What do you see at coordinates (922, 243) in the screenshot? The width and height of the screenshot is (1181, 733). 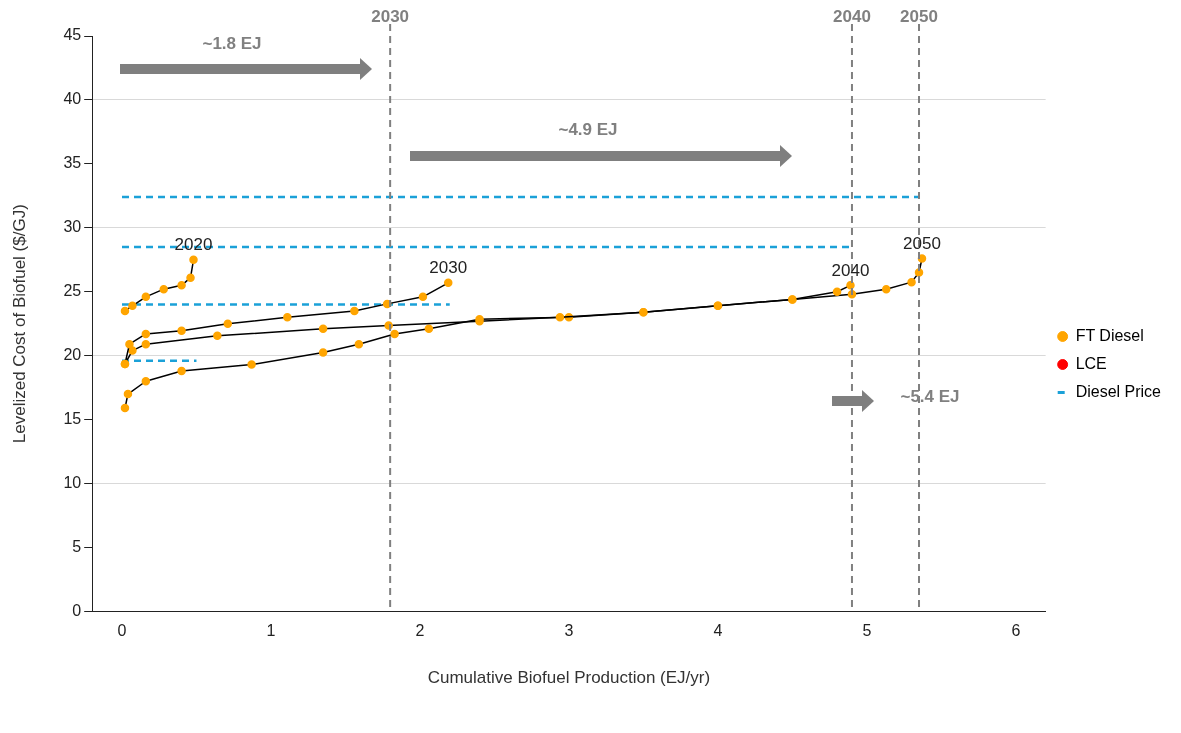 I see `annotation: 2050` at bounding box center [922, 243].